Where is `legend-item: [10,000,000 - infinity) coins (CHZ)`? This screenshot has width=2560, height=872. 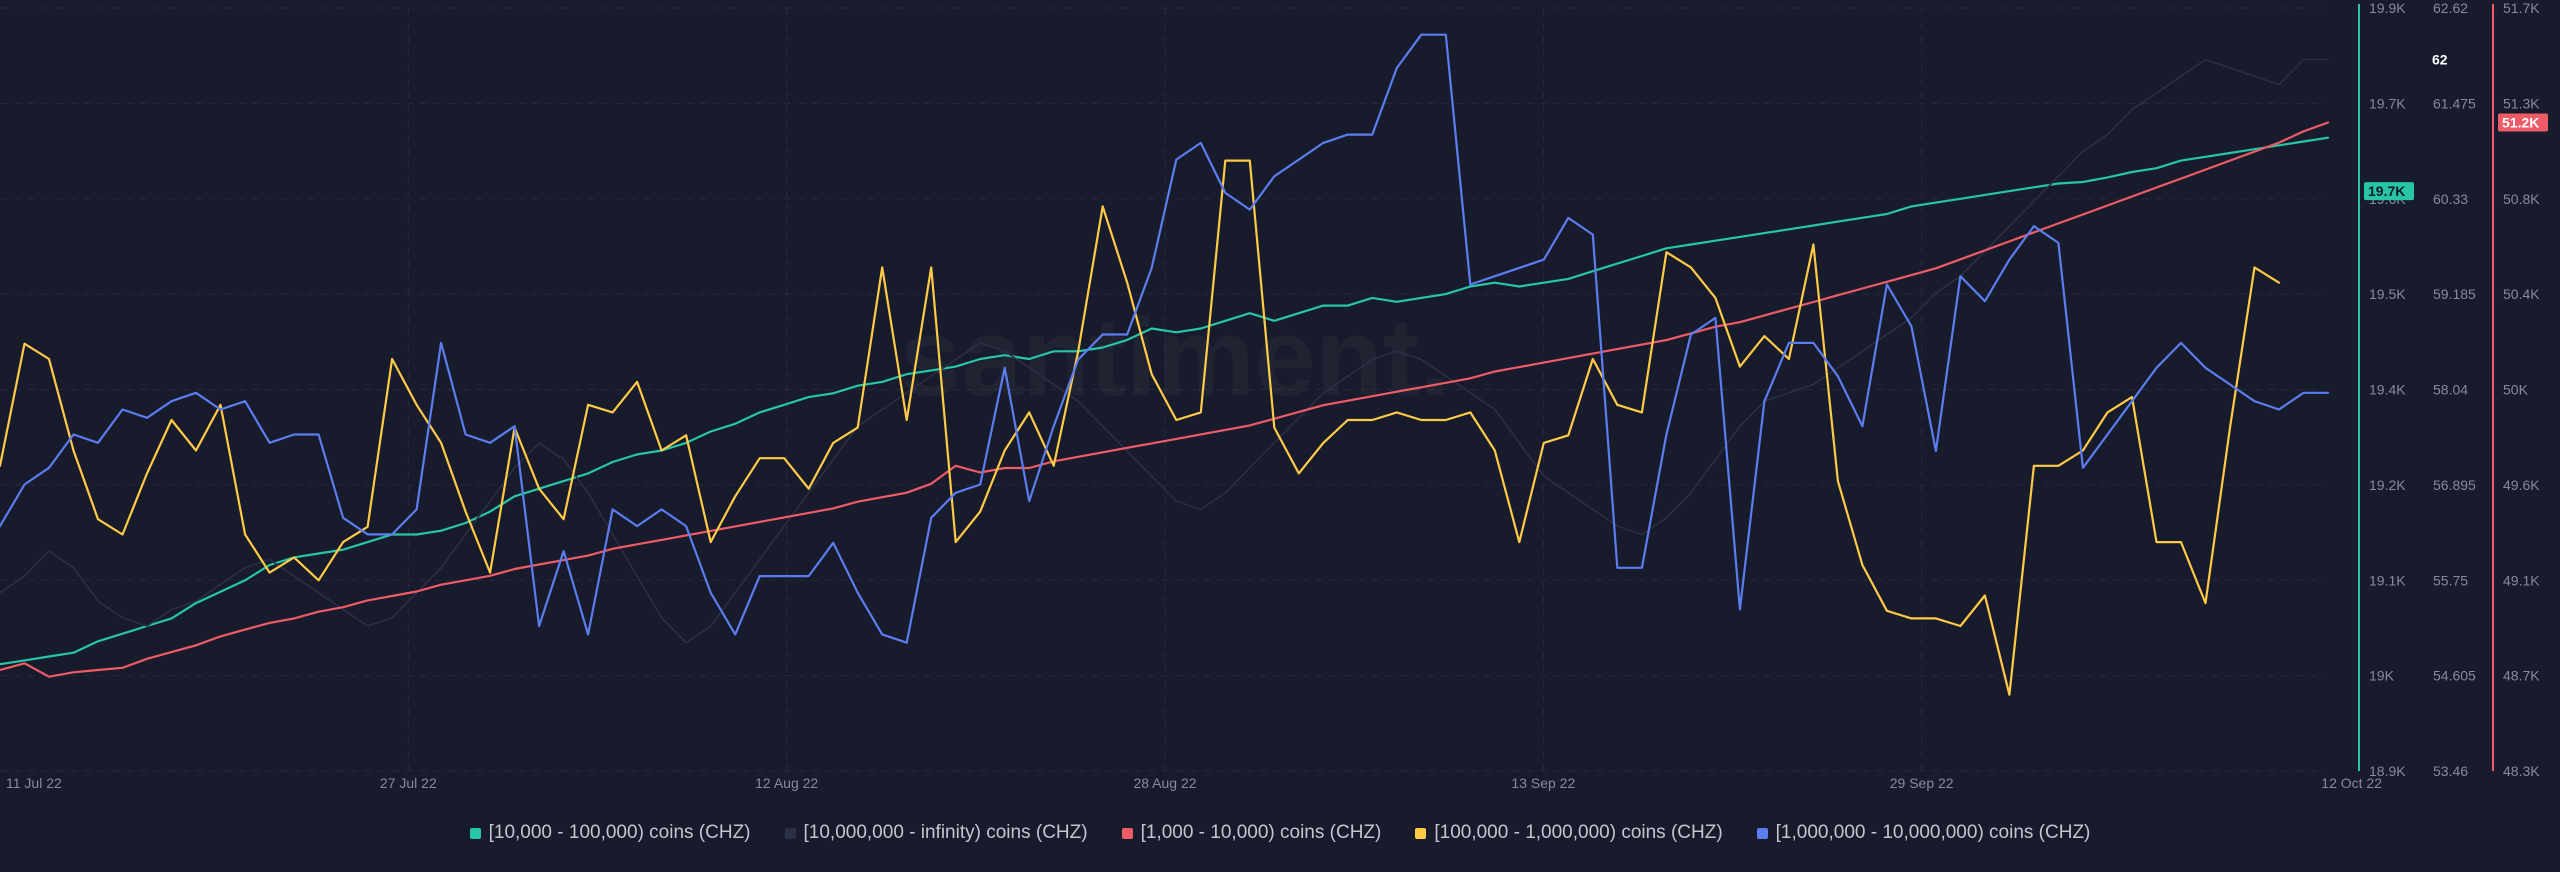 legend-item: [10,000,000 - infinity) coins (CHZ) is located at coordinates (936, 833).